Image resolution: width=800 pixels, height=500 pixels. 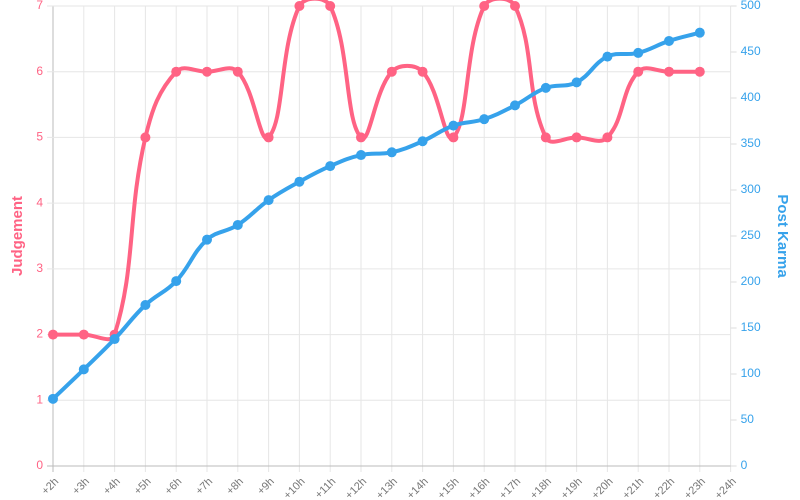 I want to click on y-tick-label: 1, so click(x=39, y=399).